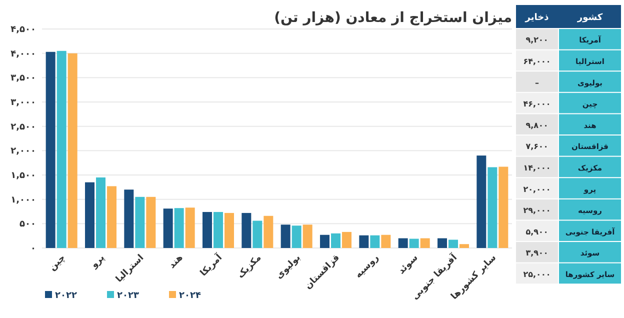 This screenshot has width=624, height=318. Describe the element at coordinates (23, 103) in the screenshot. I see `y-tick-label: ۳,۰۰۰` at that location.